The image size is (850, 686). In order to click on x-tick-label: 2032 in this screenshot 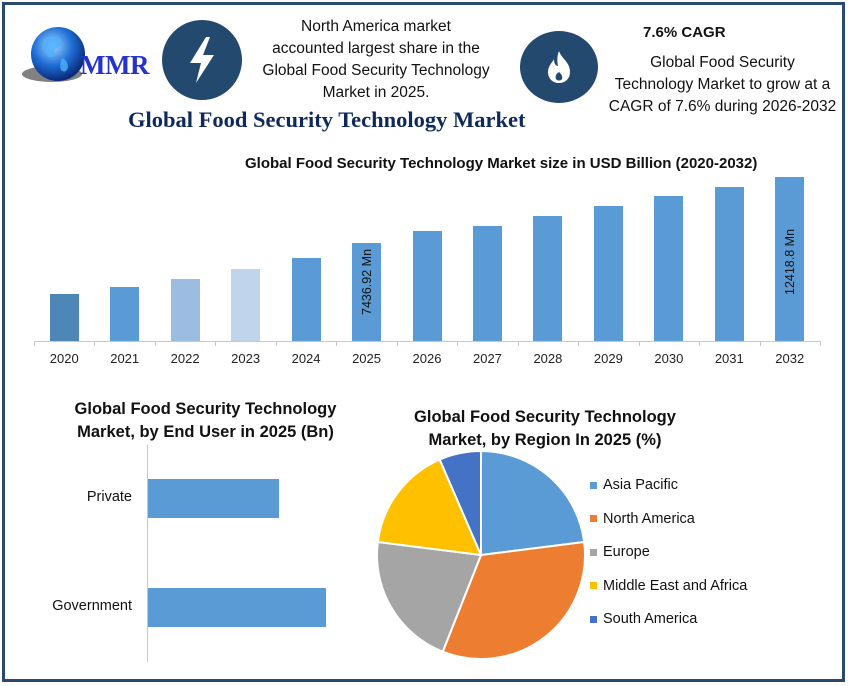, I will do `click(790, 358)`.